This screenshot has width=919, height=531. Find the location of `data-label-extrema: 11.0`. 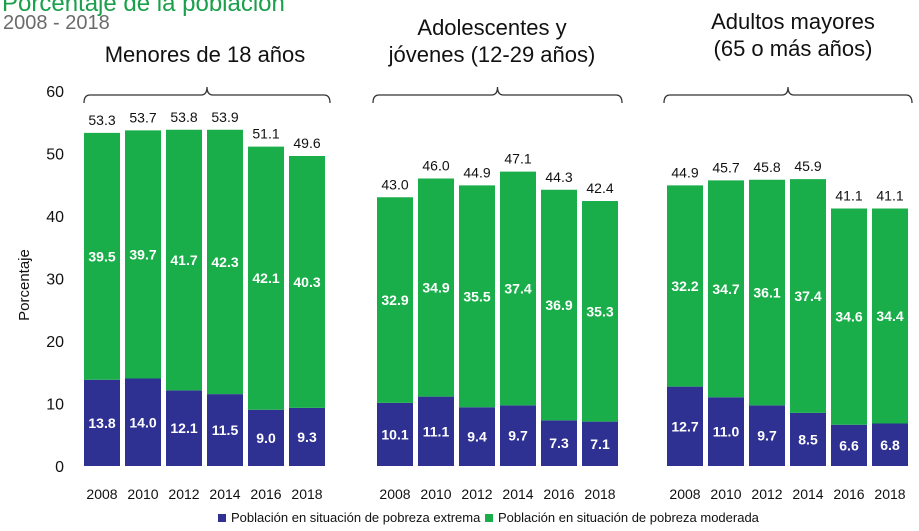

data-label-extrema: 11.0 is located at coordinates (726, 432).